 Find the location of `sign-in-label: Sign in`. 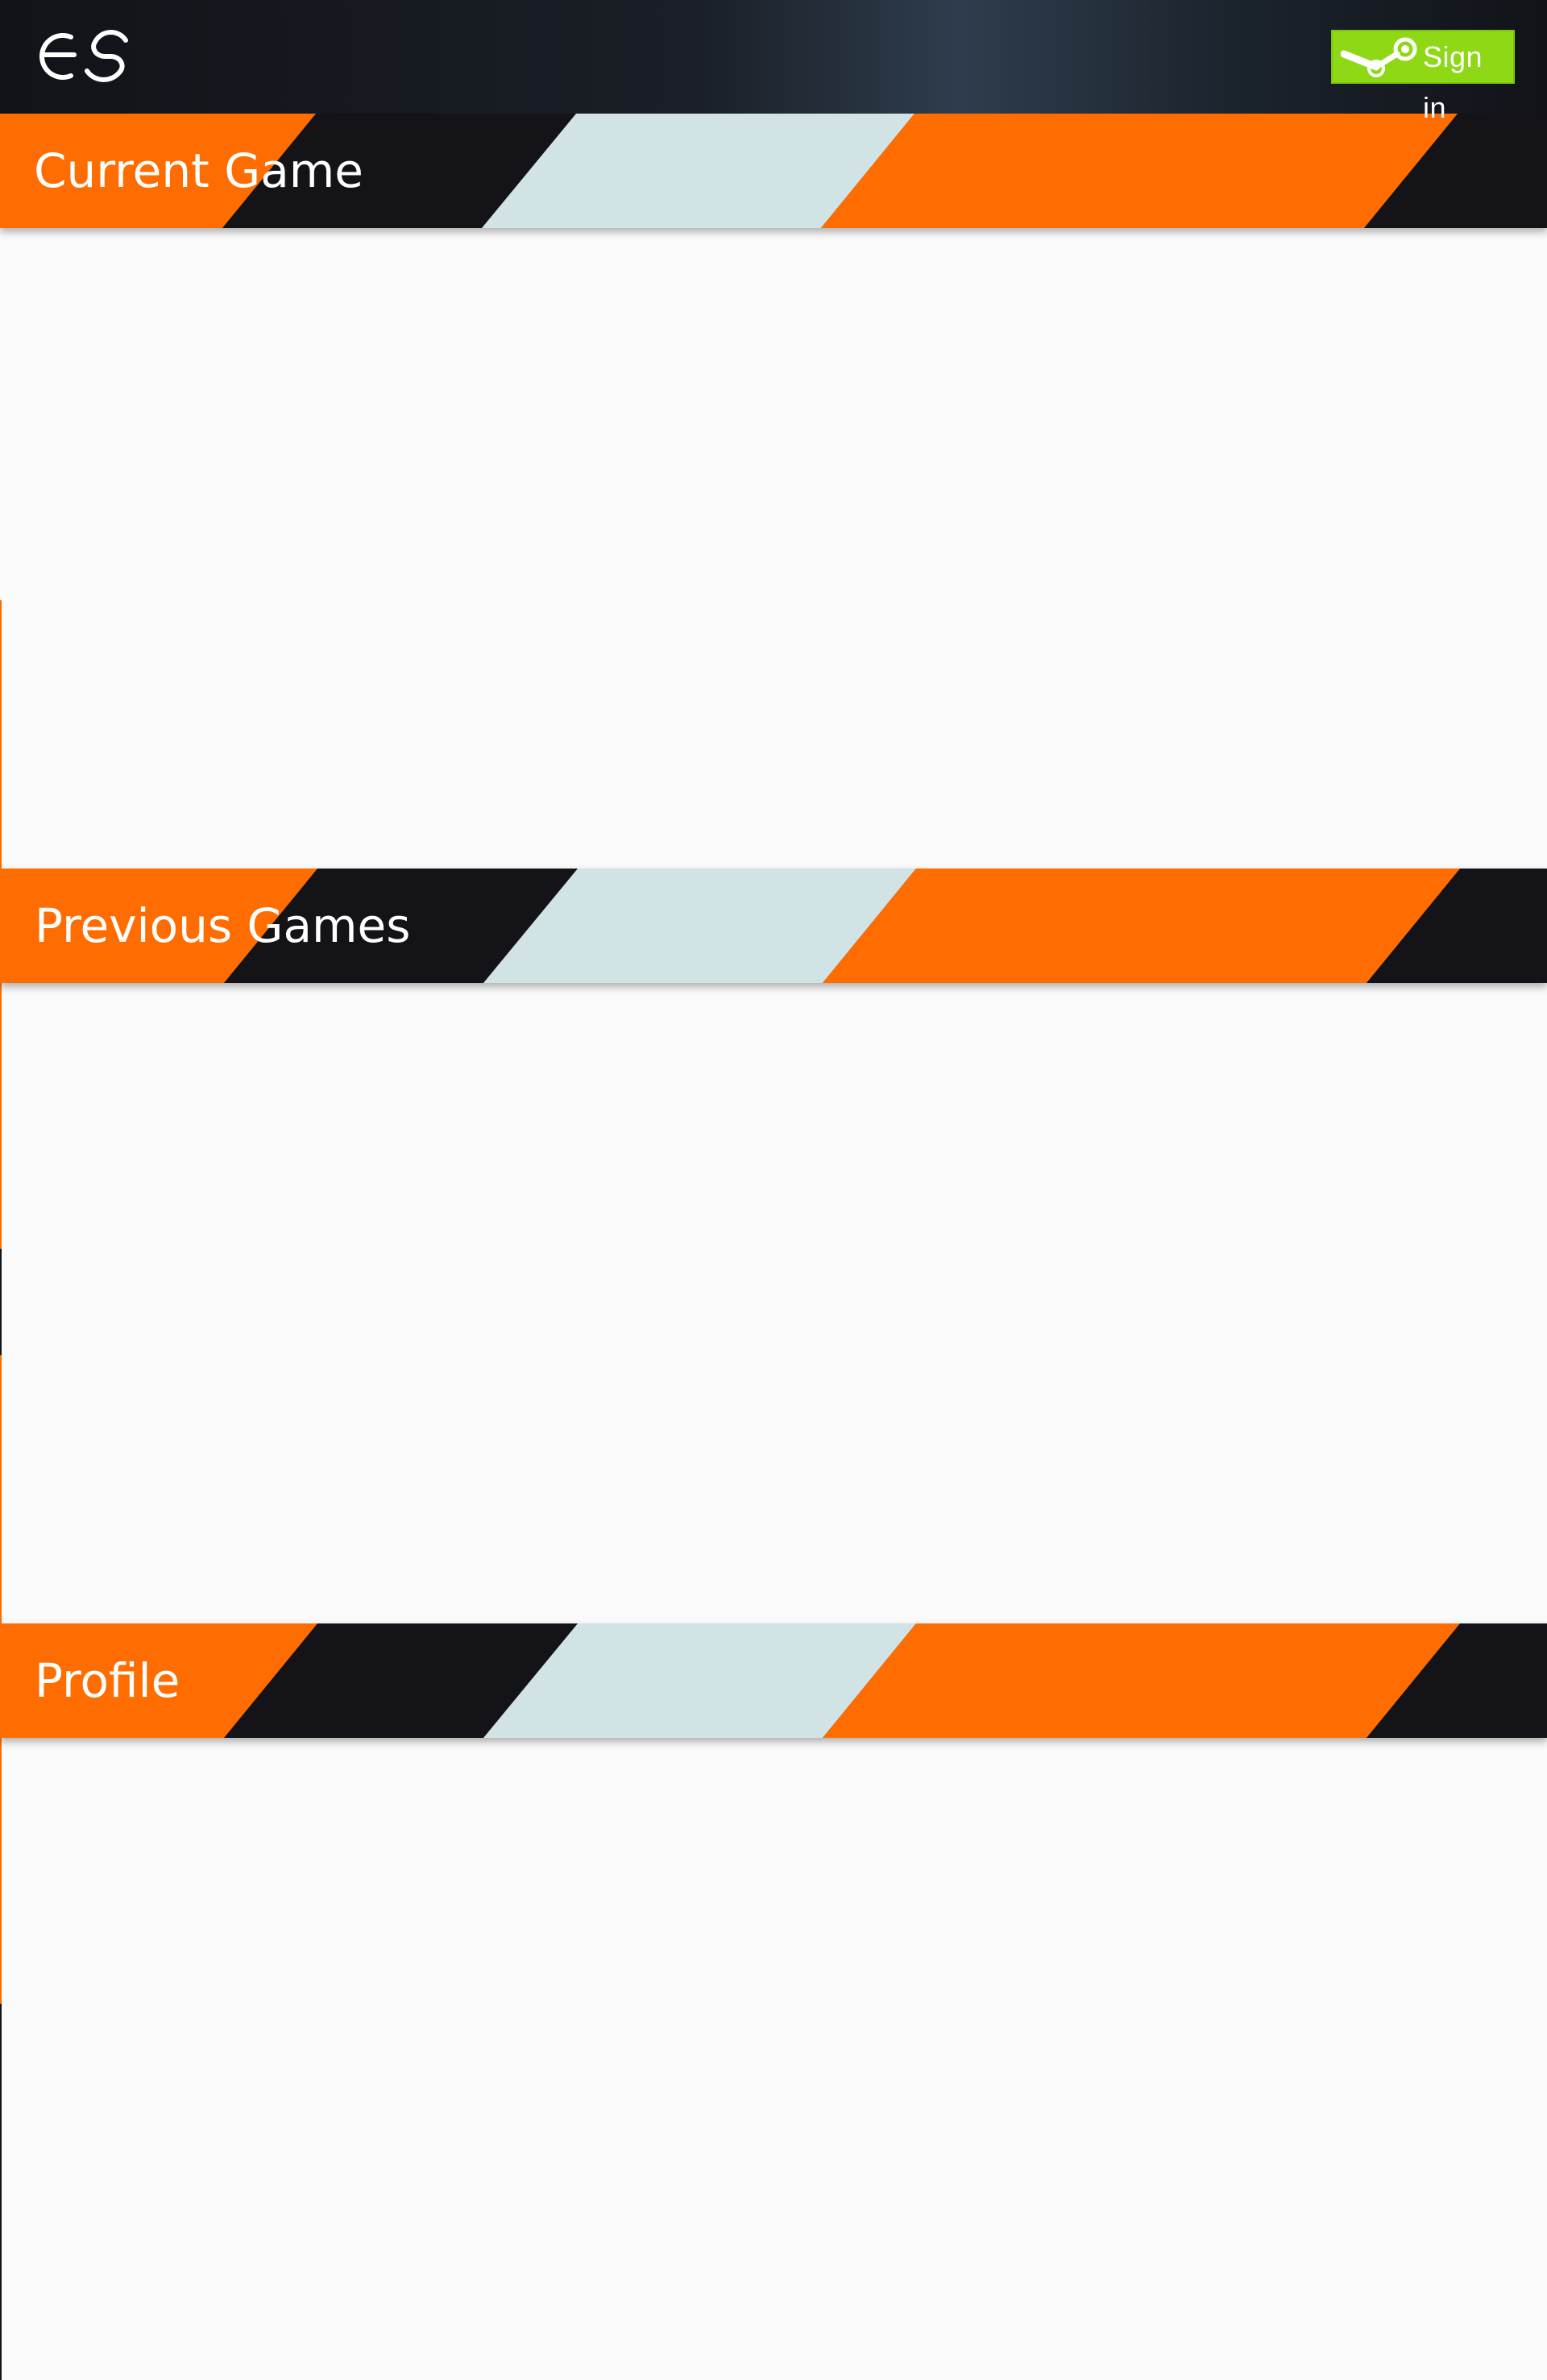

sign-in-label: Sign in is located at coordinates (1453, 82).